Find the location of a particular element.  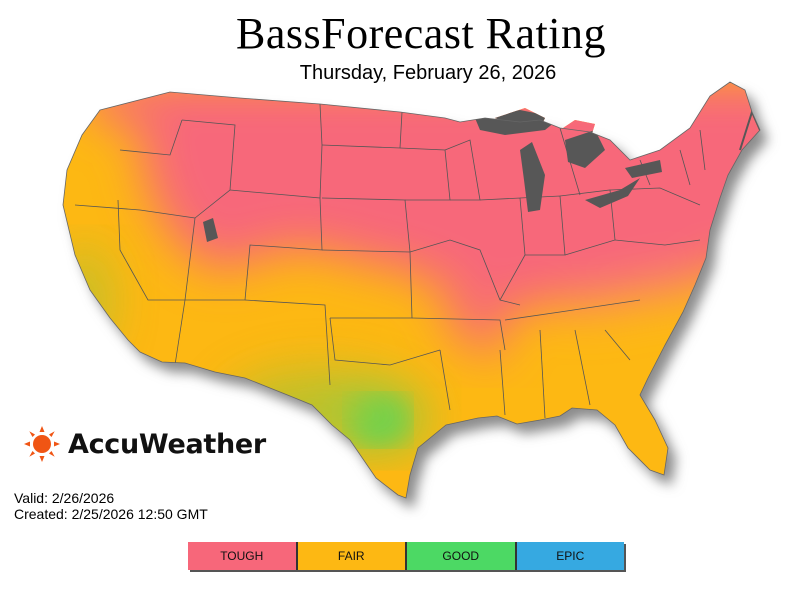

forecast-date: Thursday, February 26, 2026 is located at coordinates (428, 73).